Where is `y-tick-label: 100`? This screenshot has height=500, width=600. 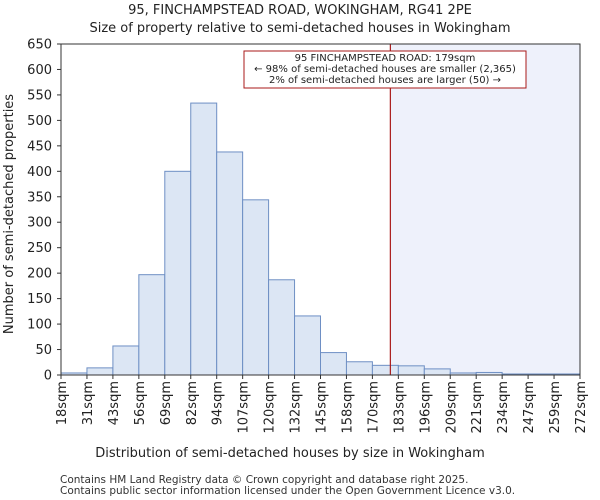 y-tick-label: 100 is located at coordinates (39, 325).